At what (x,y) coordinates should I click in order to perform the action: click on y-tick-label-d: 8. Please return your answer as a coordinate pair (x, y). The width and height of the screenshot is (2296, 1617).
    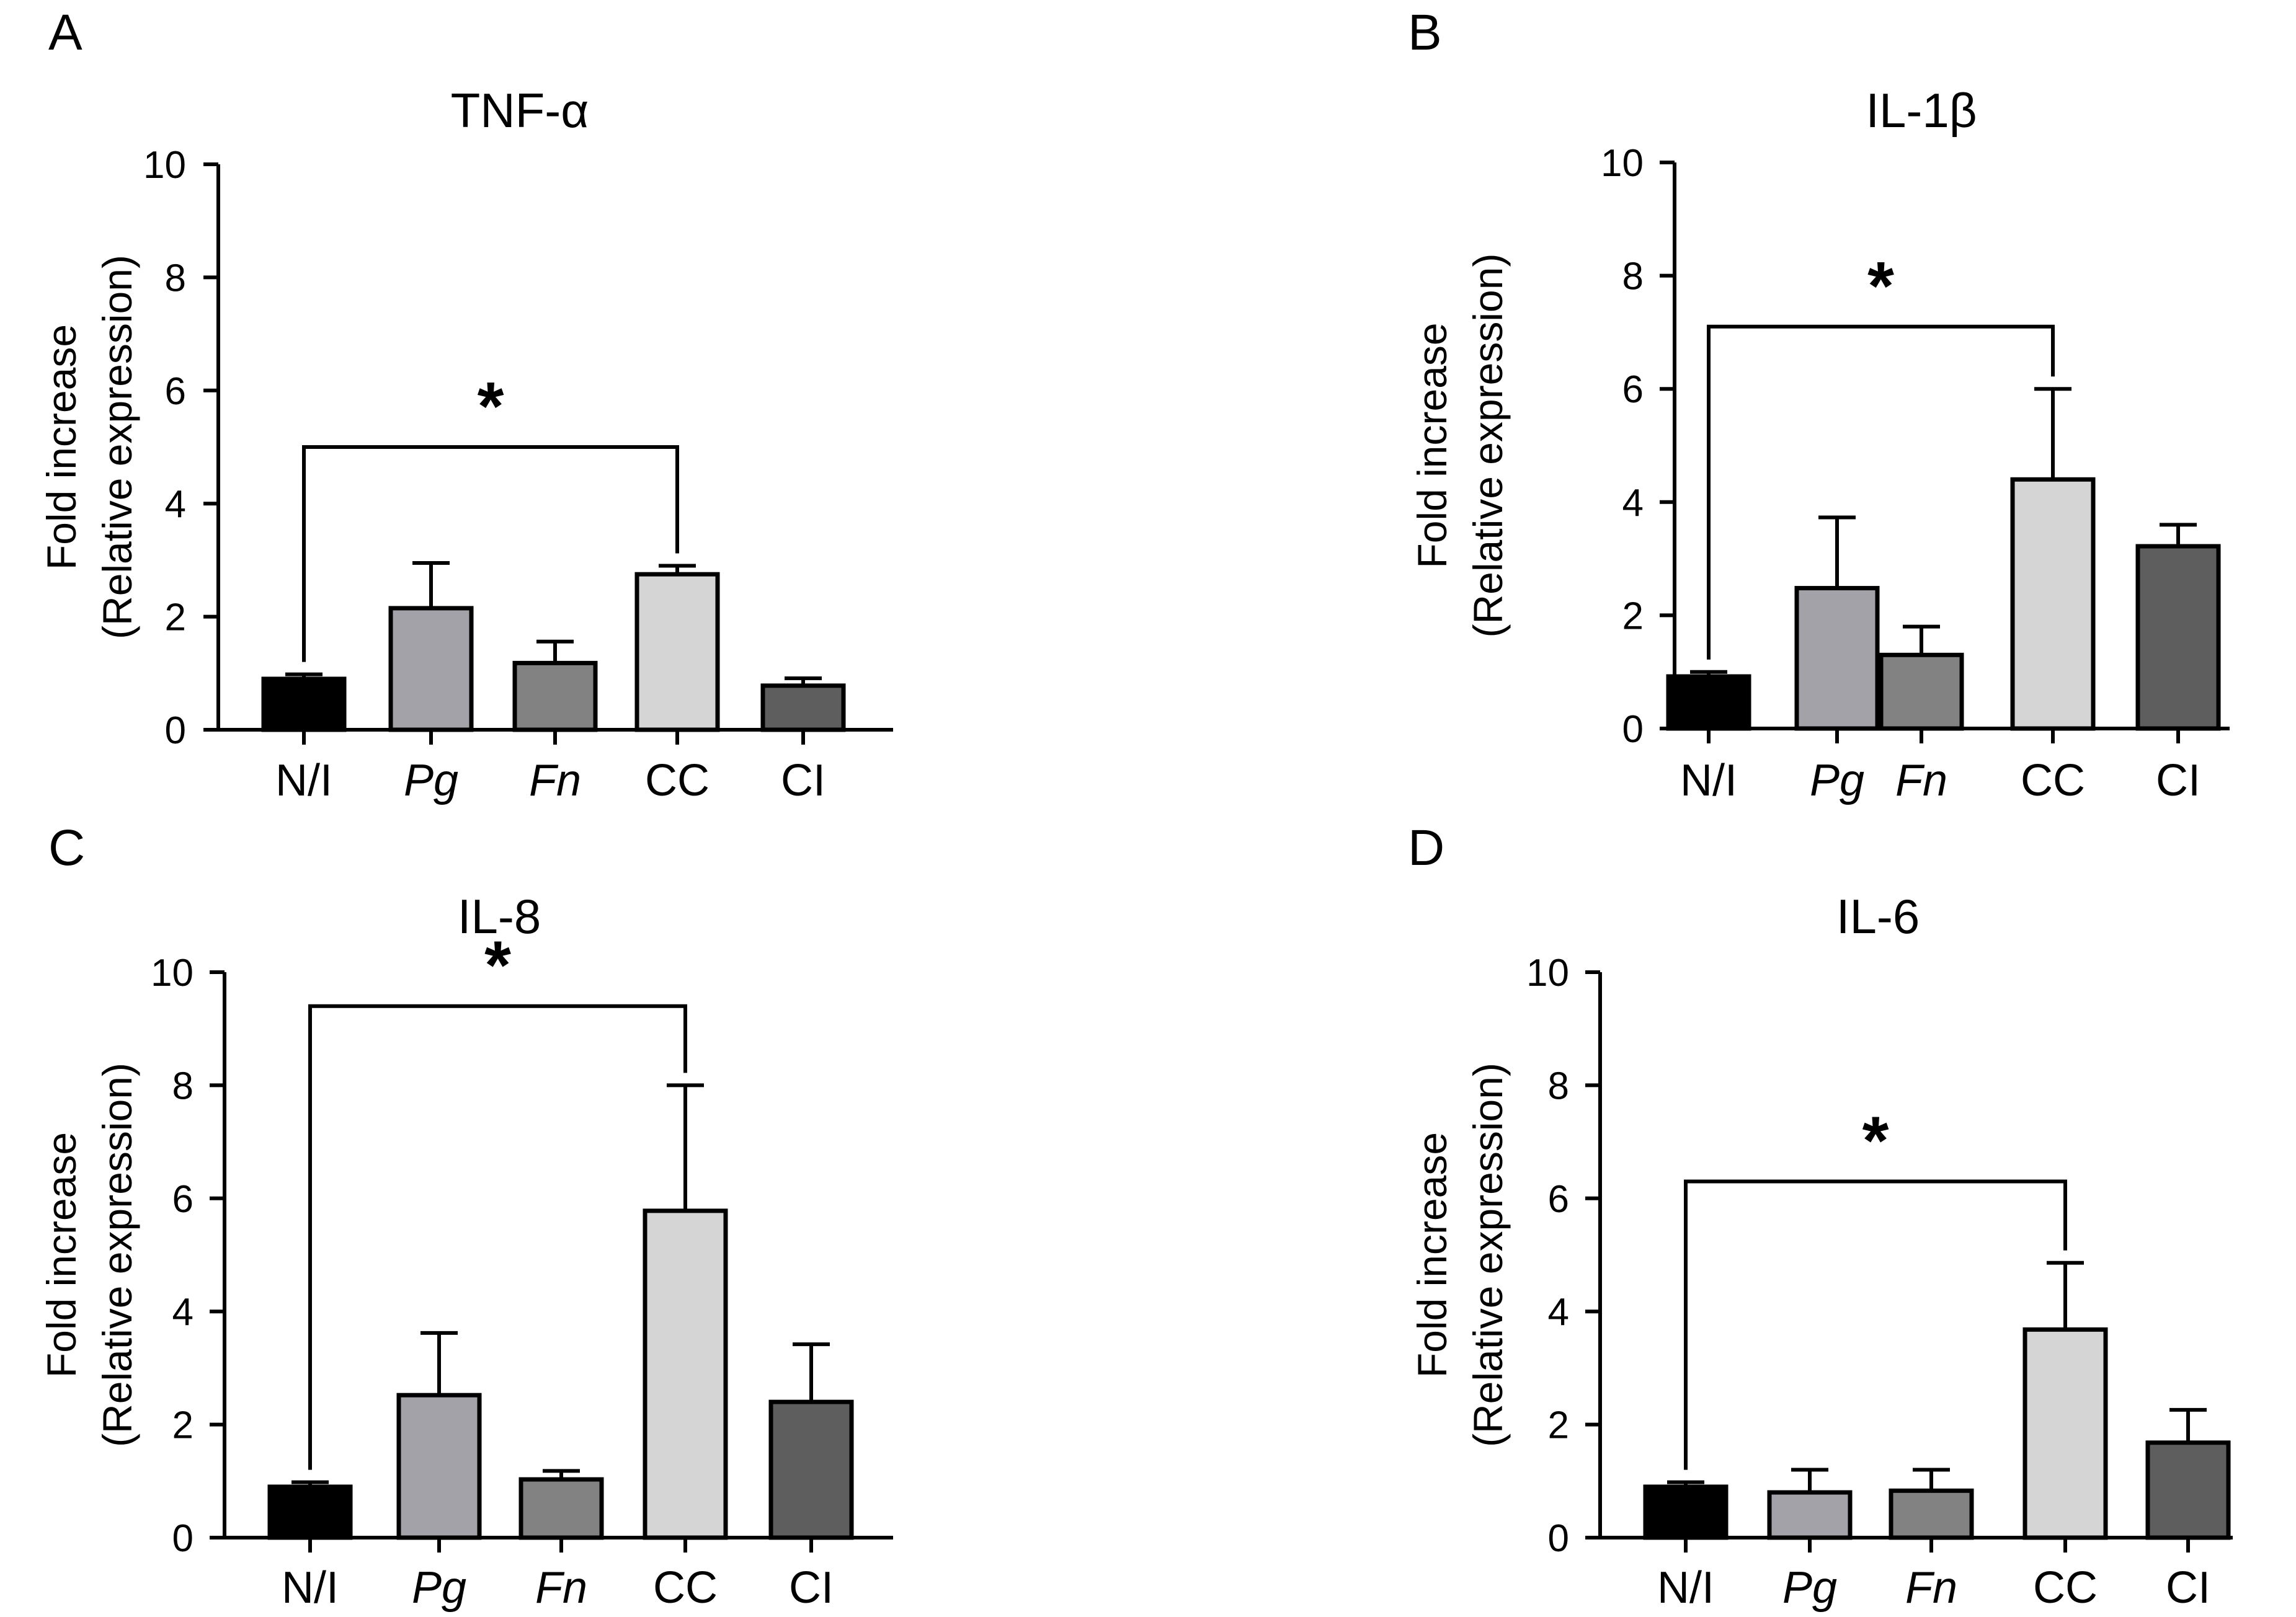
    Looking at the image, I should click on (1558, 1086).